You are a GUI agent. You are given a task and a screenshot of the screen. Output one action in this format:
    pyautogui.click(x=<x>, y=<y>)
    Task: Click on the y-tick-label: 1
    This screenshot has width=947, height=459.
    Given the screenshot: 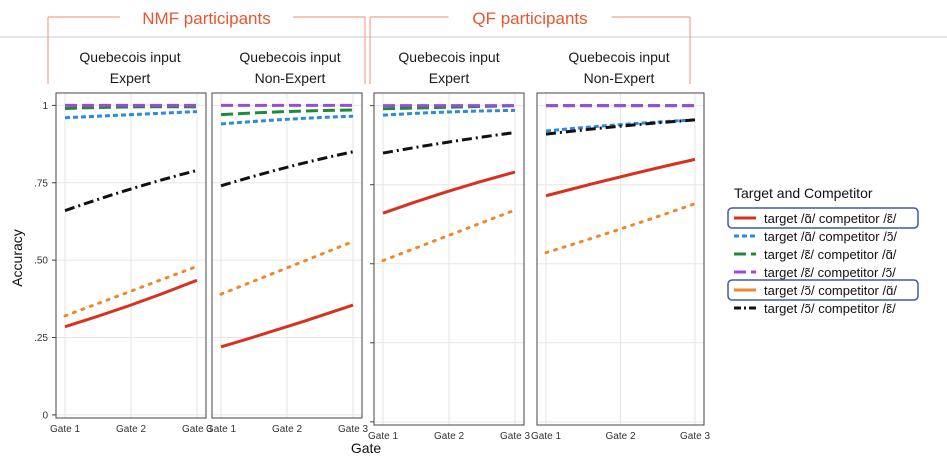 What is the action you would take?
    pyautogui.click(x=45, y=106)
    